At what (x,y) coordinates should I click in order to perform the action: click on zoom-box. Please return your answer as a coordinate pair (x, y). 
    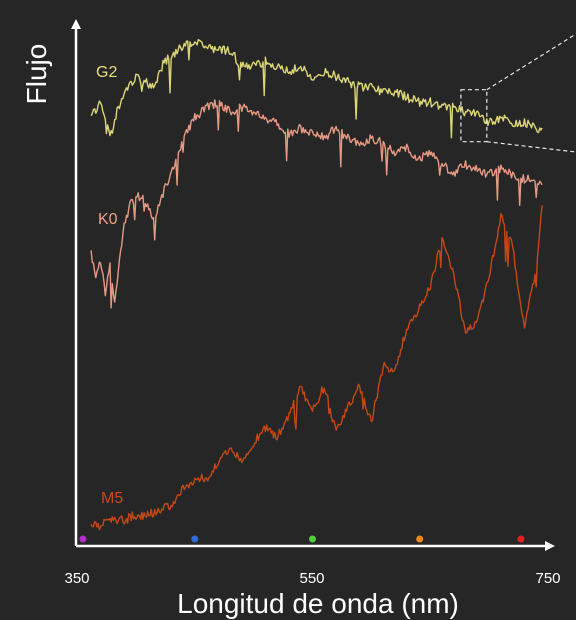
    Looking at the image, I should click on (474, 116).